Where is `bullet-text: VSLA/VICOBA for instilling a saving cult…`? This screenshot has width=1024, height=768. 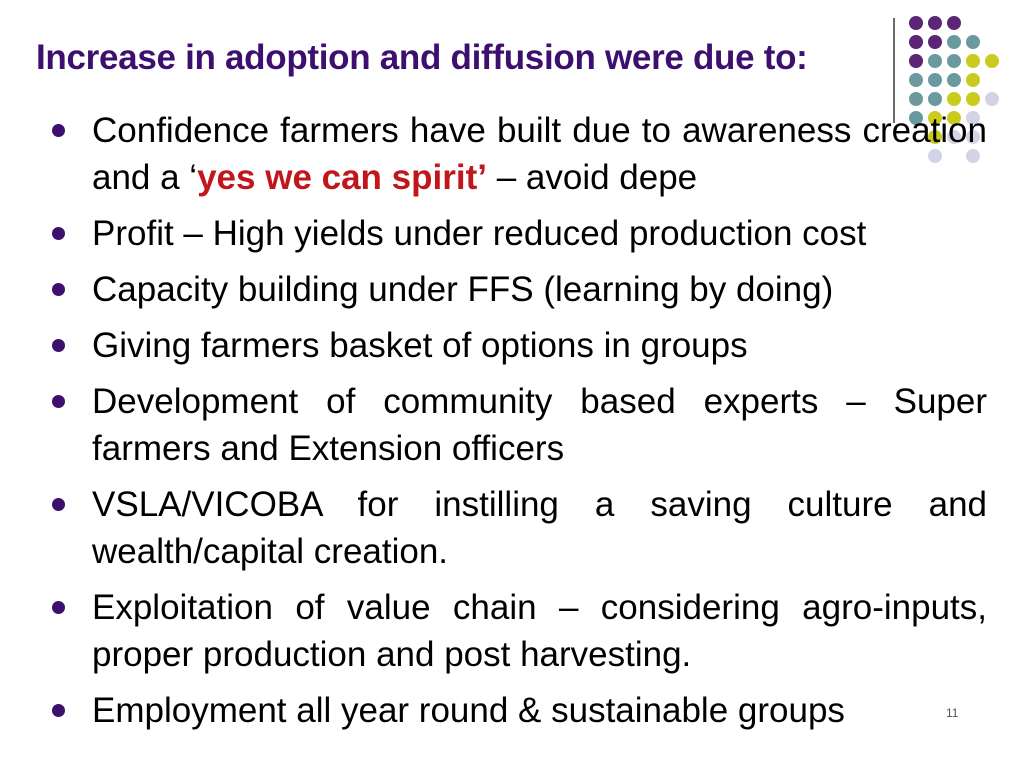
bullet-text: VSLA/VICOBA for instilling a saving cult… is located at coordinates (539, 528).